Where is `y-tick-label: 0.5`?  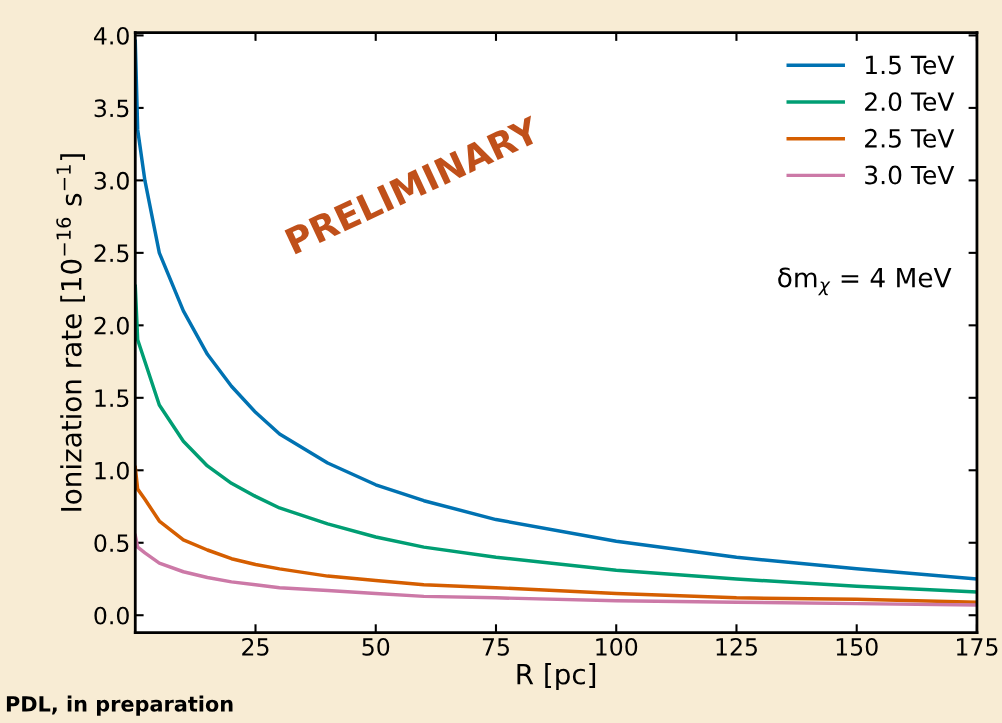
y-tick-label: 0.5 is located at coordinates (111, 543).